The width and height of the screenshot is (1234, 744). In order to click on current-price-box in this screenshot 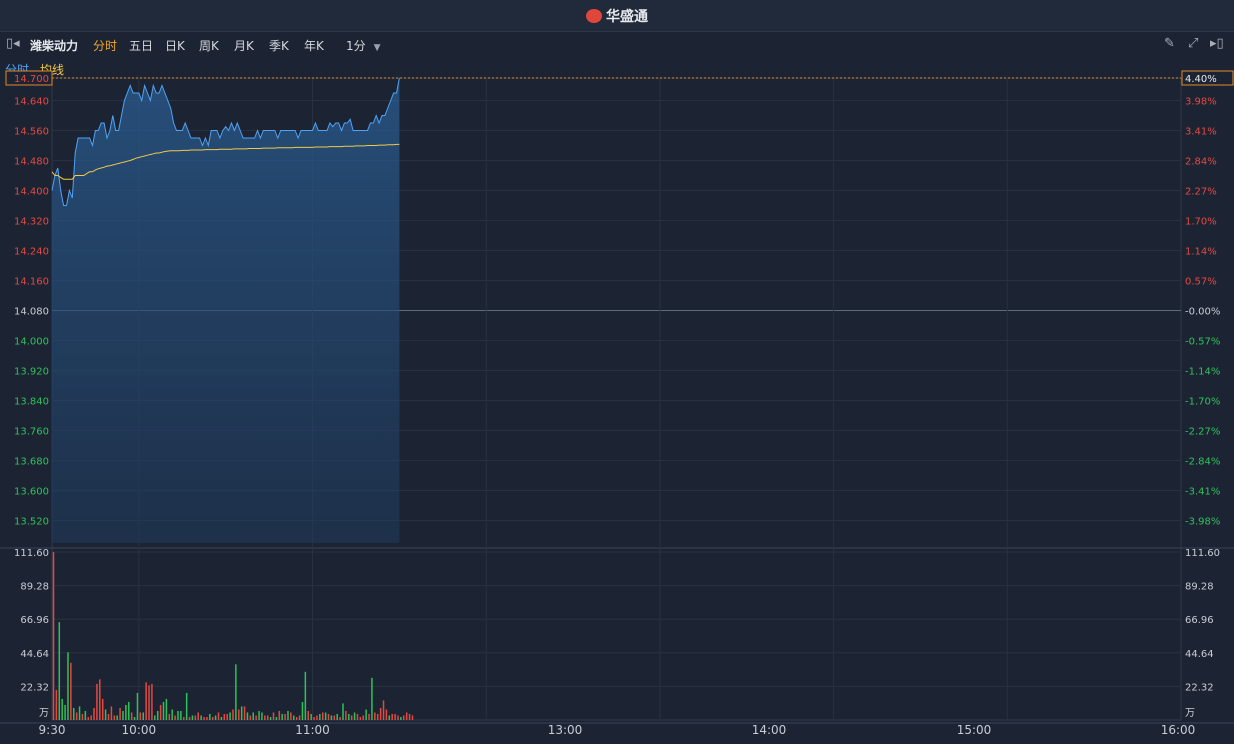, I will do `click(29, 78)`.